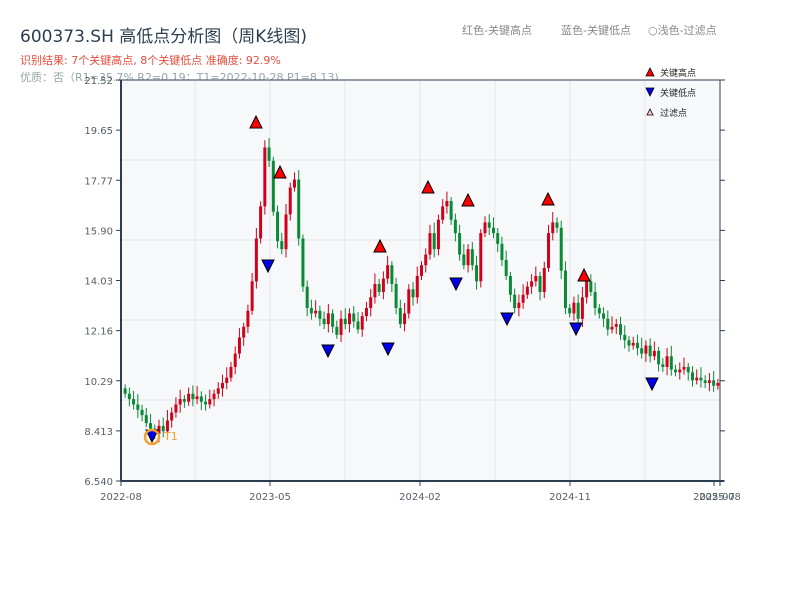 This screenshot has width=800, height=600. Describe the element at coordinates (270, 497) in the screenshot. I see `x-tick-label: 2023-05` at that location.